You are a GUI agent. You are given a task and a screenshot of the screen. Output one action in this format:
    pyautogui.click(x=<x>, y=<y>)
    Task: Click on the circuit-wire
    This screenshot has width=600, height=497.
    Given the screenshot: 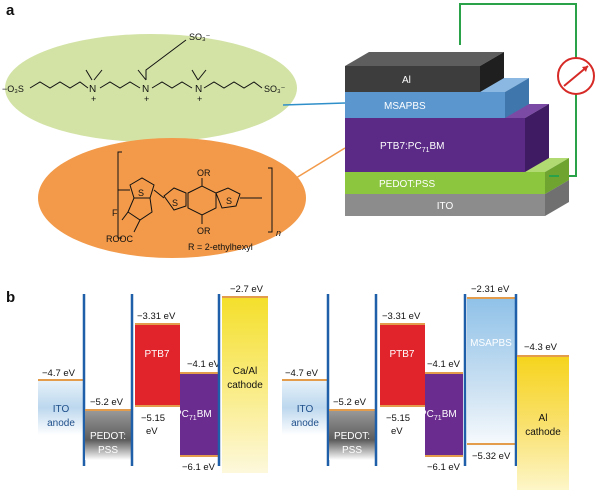 What is the action you would take?
    pyautogui.click(x=518, y=90)
    